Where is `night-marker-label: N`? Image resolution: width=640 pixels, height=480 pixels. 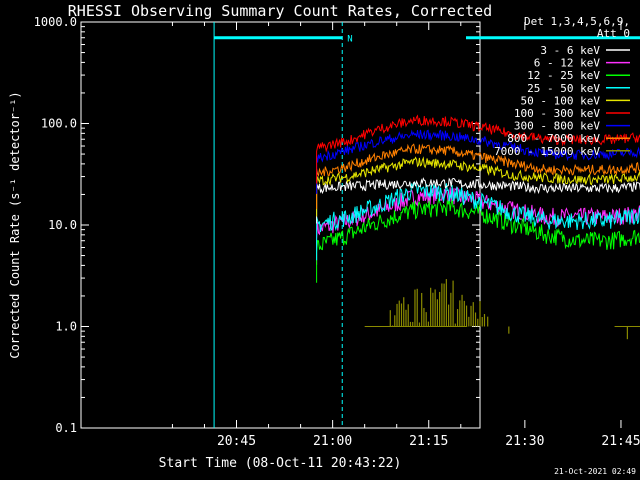
night-marker-label: N is located at coordinates (349, 40).